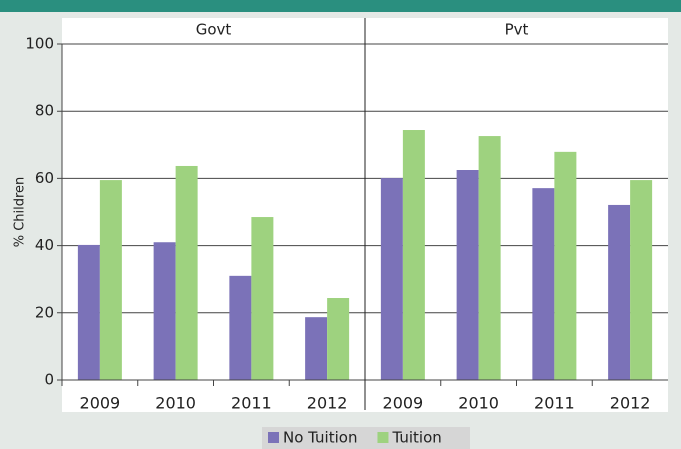 This screenshot has height=449, width=681. What do you see at coordinates (320, 438) in the screenshot?
I see `legend-label: No Tuition` at bounding box center [320, 438].